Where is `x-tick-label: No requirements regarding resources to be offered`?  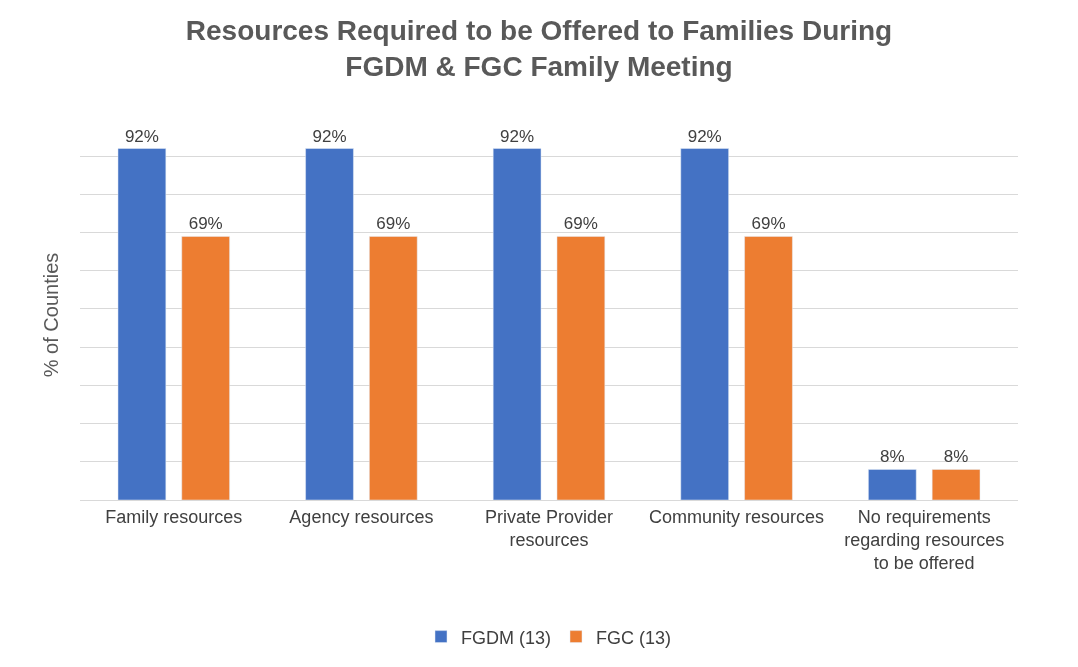 x-tick-label: No requirements regarding resources to be offered is located at coordinates (924, 540).